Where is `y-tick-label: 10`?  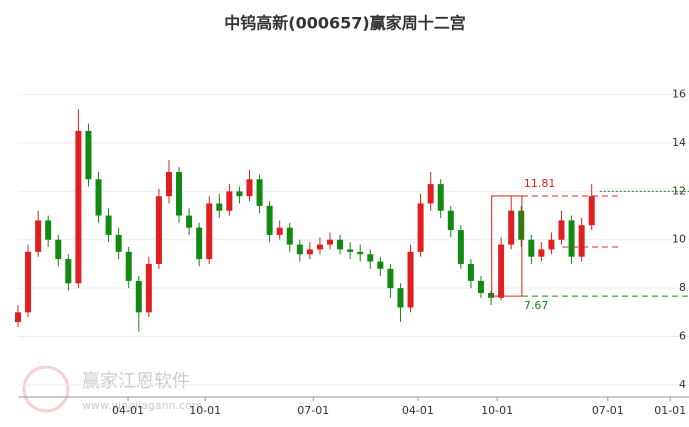 y-tick-label: 10 is located at coordinates (679, 239).